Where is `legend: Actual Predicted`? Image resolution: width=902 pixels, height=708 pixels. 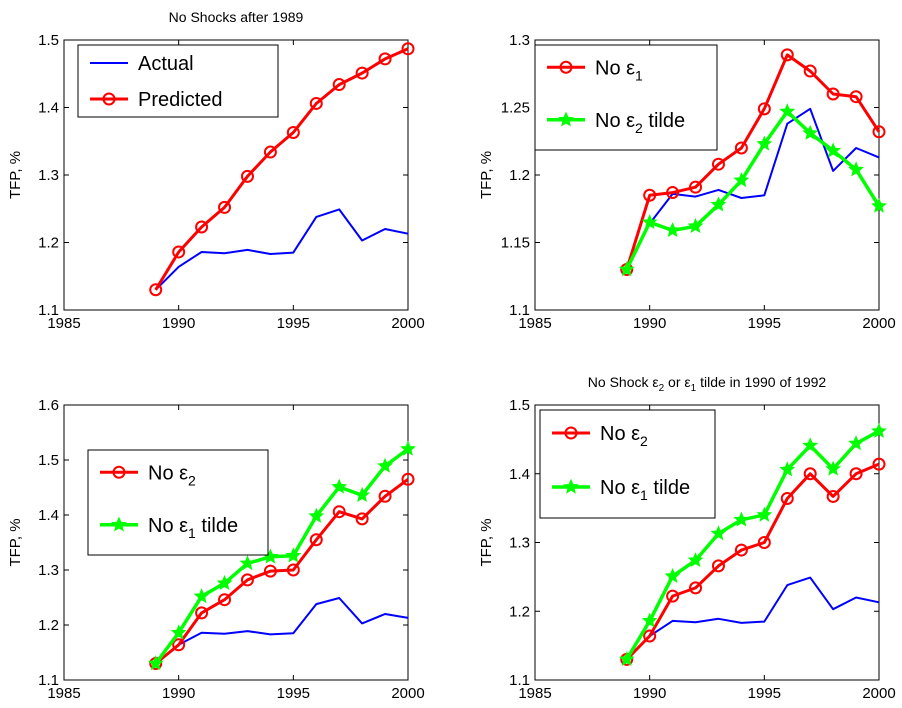
legend: Actual Predicted is located at coordinates (178, 81).